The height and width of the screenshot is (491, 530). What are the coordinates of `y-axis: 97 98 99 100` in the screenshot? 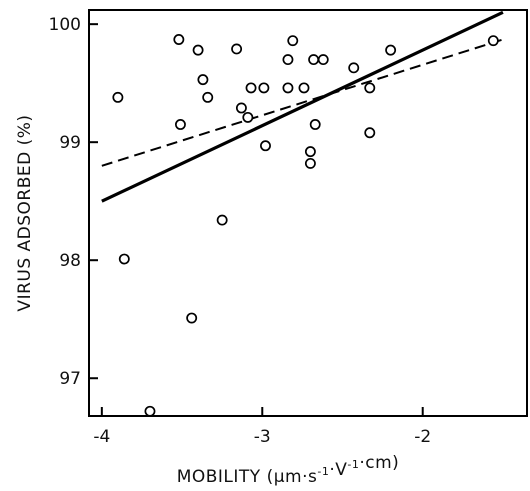 It's located at (73, 202).